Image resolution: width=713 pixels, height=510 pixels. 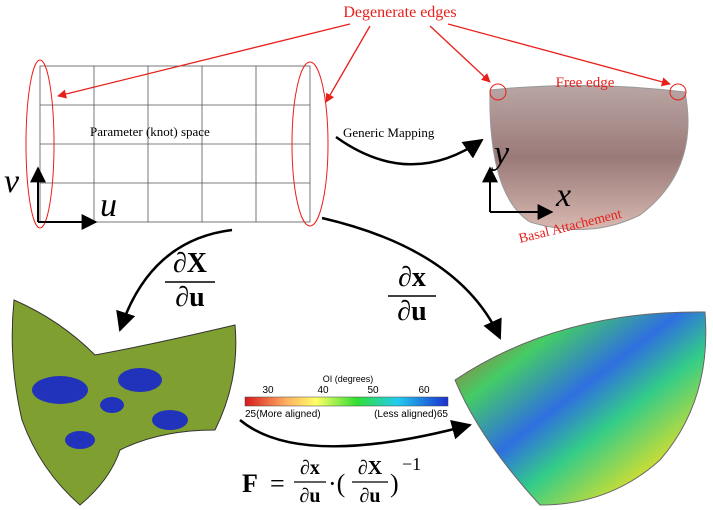 I want to click on x-label: x, so click(x=563, y=195).